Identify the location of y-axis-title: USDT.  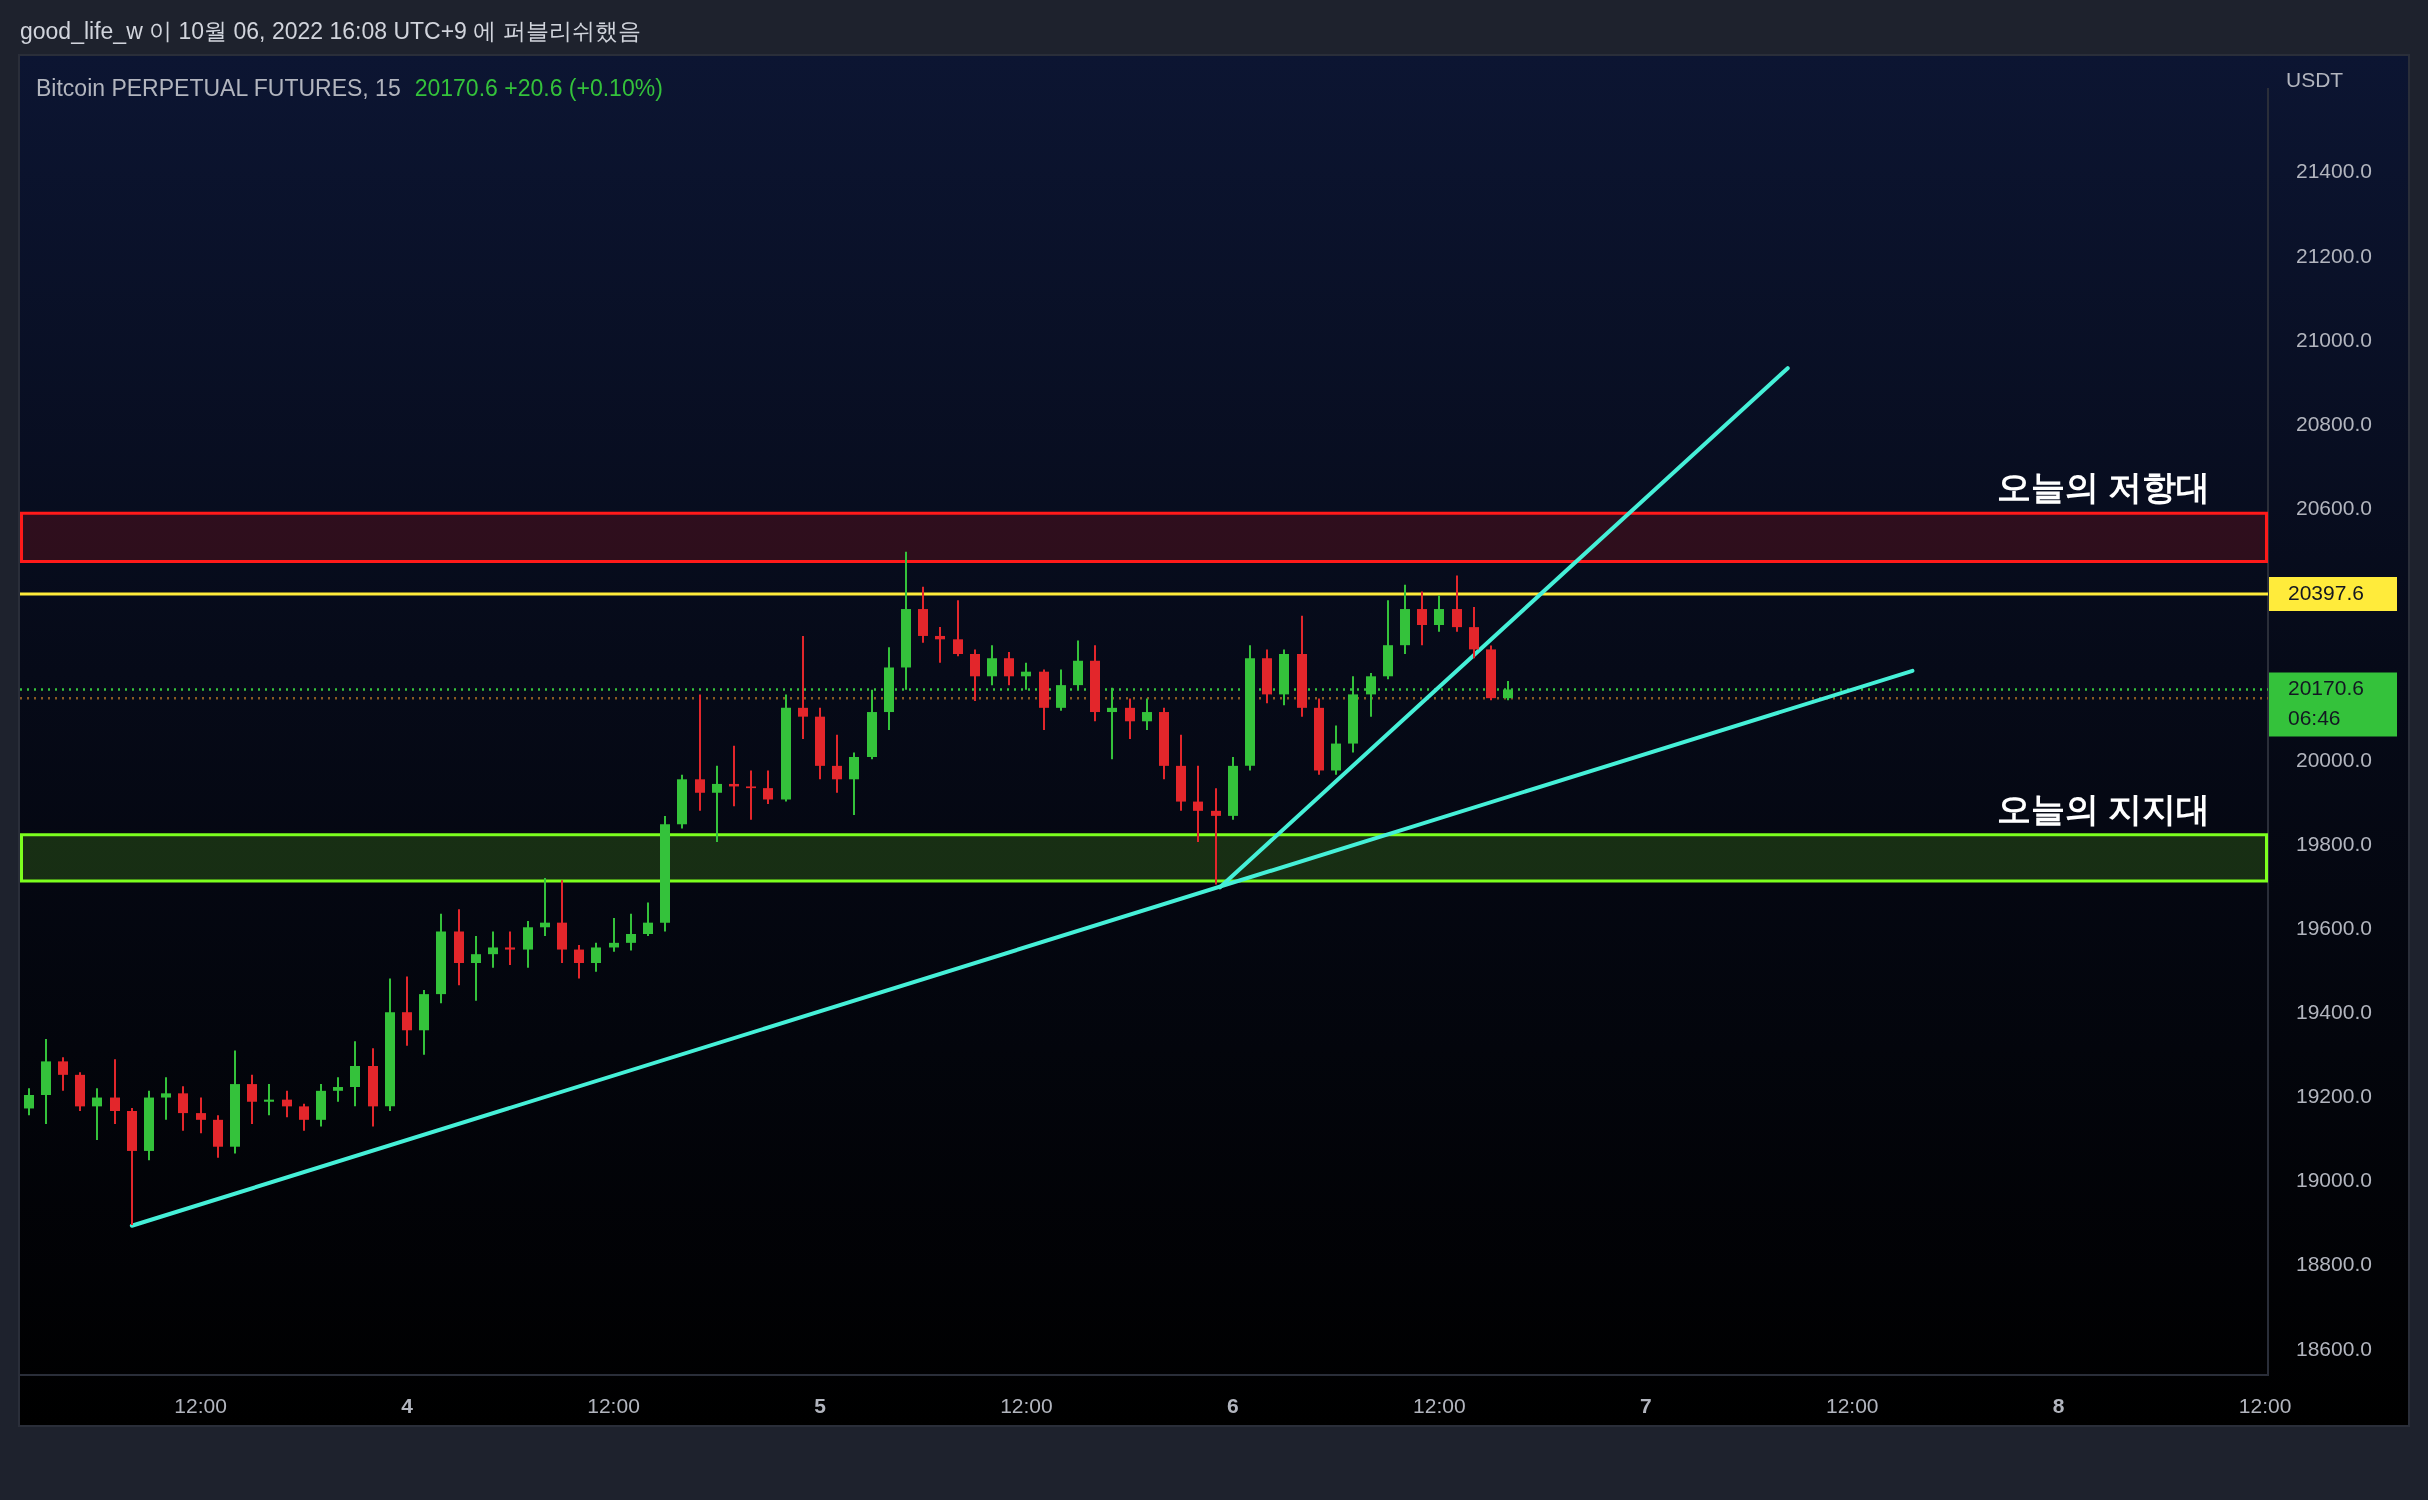
(2315, 80).